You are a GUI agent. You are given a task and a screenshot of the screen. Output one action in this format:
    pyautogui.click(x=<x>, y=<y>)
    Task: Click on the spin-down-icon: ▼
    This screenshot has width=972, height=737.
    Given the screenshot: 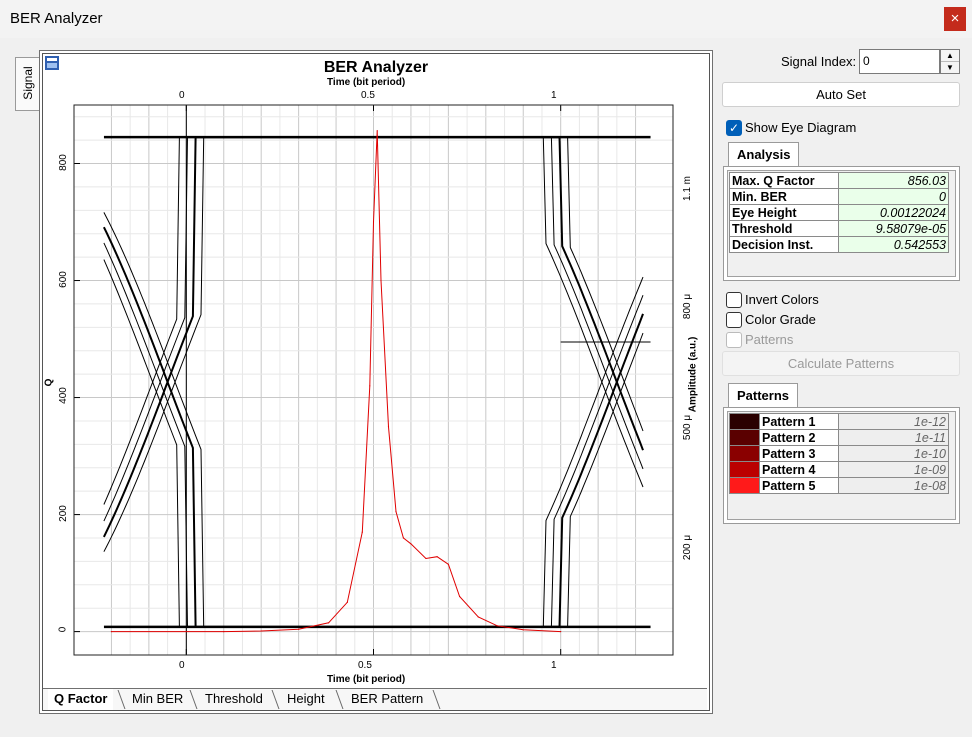 What is the action you would take?
    pyautogui.click(x=950, y=67)
    